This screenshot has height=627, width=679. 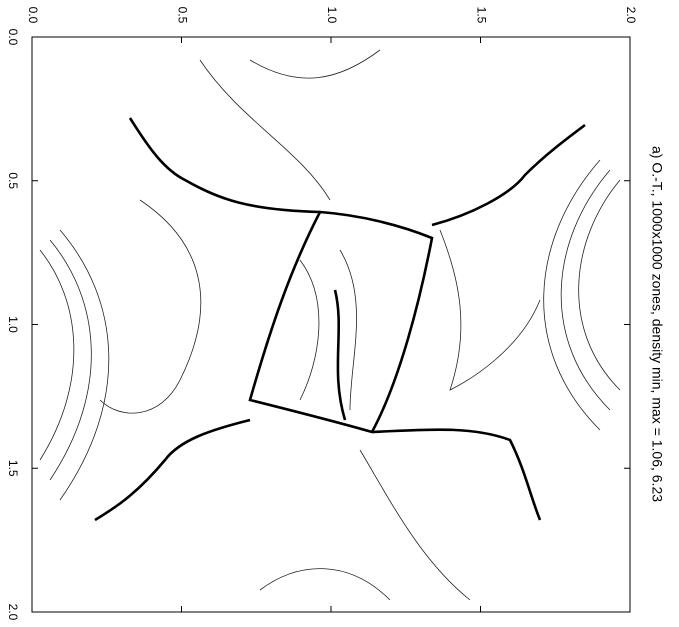 I want to click on x-tick-label: 0.0, so click(x=33, y=15).